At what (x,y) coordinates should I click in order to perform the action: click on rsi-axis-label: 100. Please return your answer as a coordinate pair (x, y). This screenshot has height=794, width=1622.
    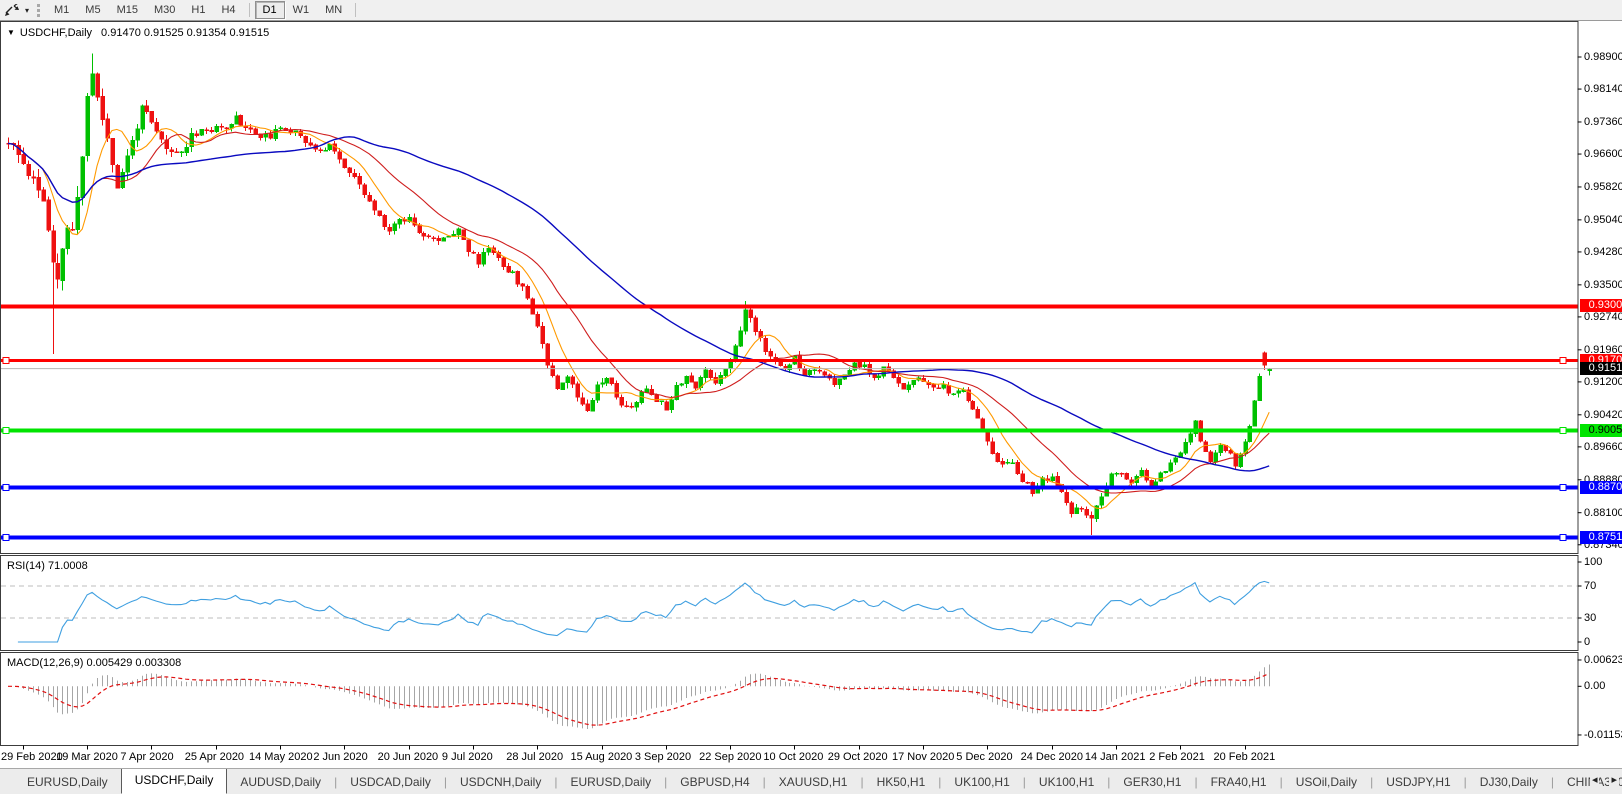
    Looking at the image, I should click on (1593, 562).